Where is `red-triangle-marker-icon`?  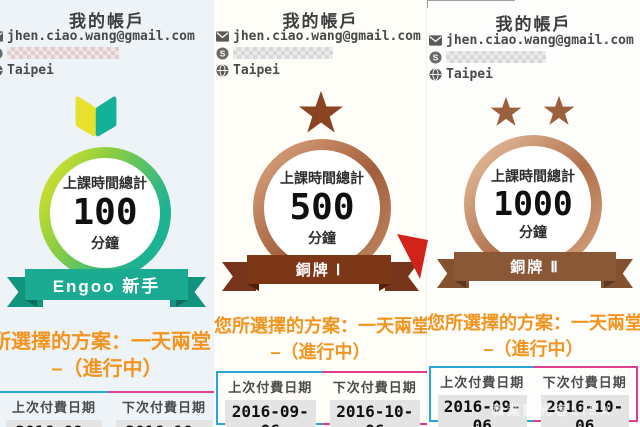
red-triangle-marker-icon is located at coordinates (412, 256).